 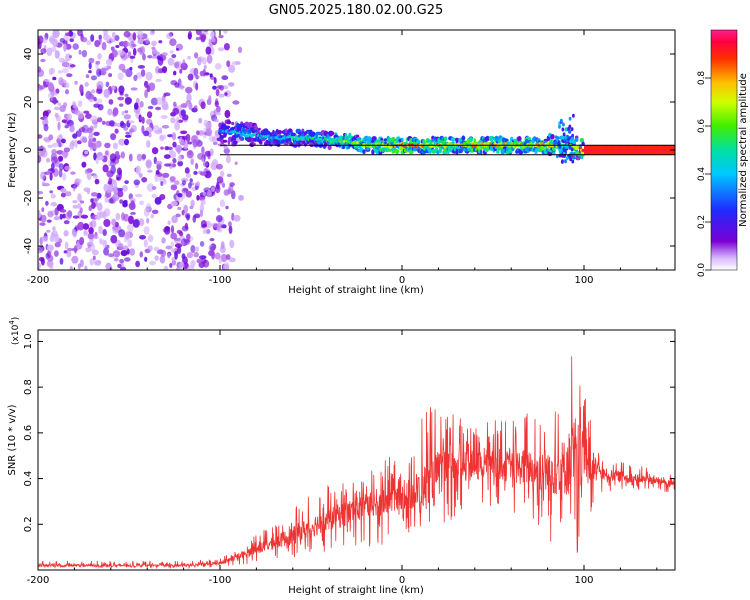 I want to click on x-tick-label: -200, so click(x=38, y=280).